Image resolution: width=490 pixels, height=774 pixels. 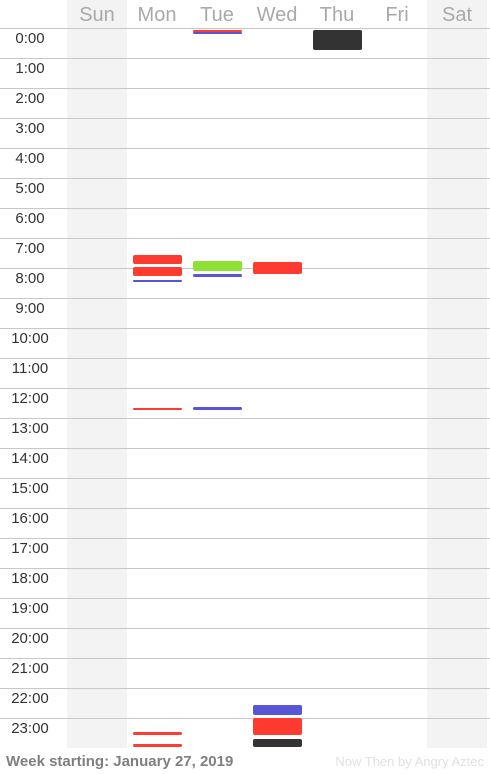 I want to click on hour-label: 16:00, so click(x=30, y=518).